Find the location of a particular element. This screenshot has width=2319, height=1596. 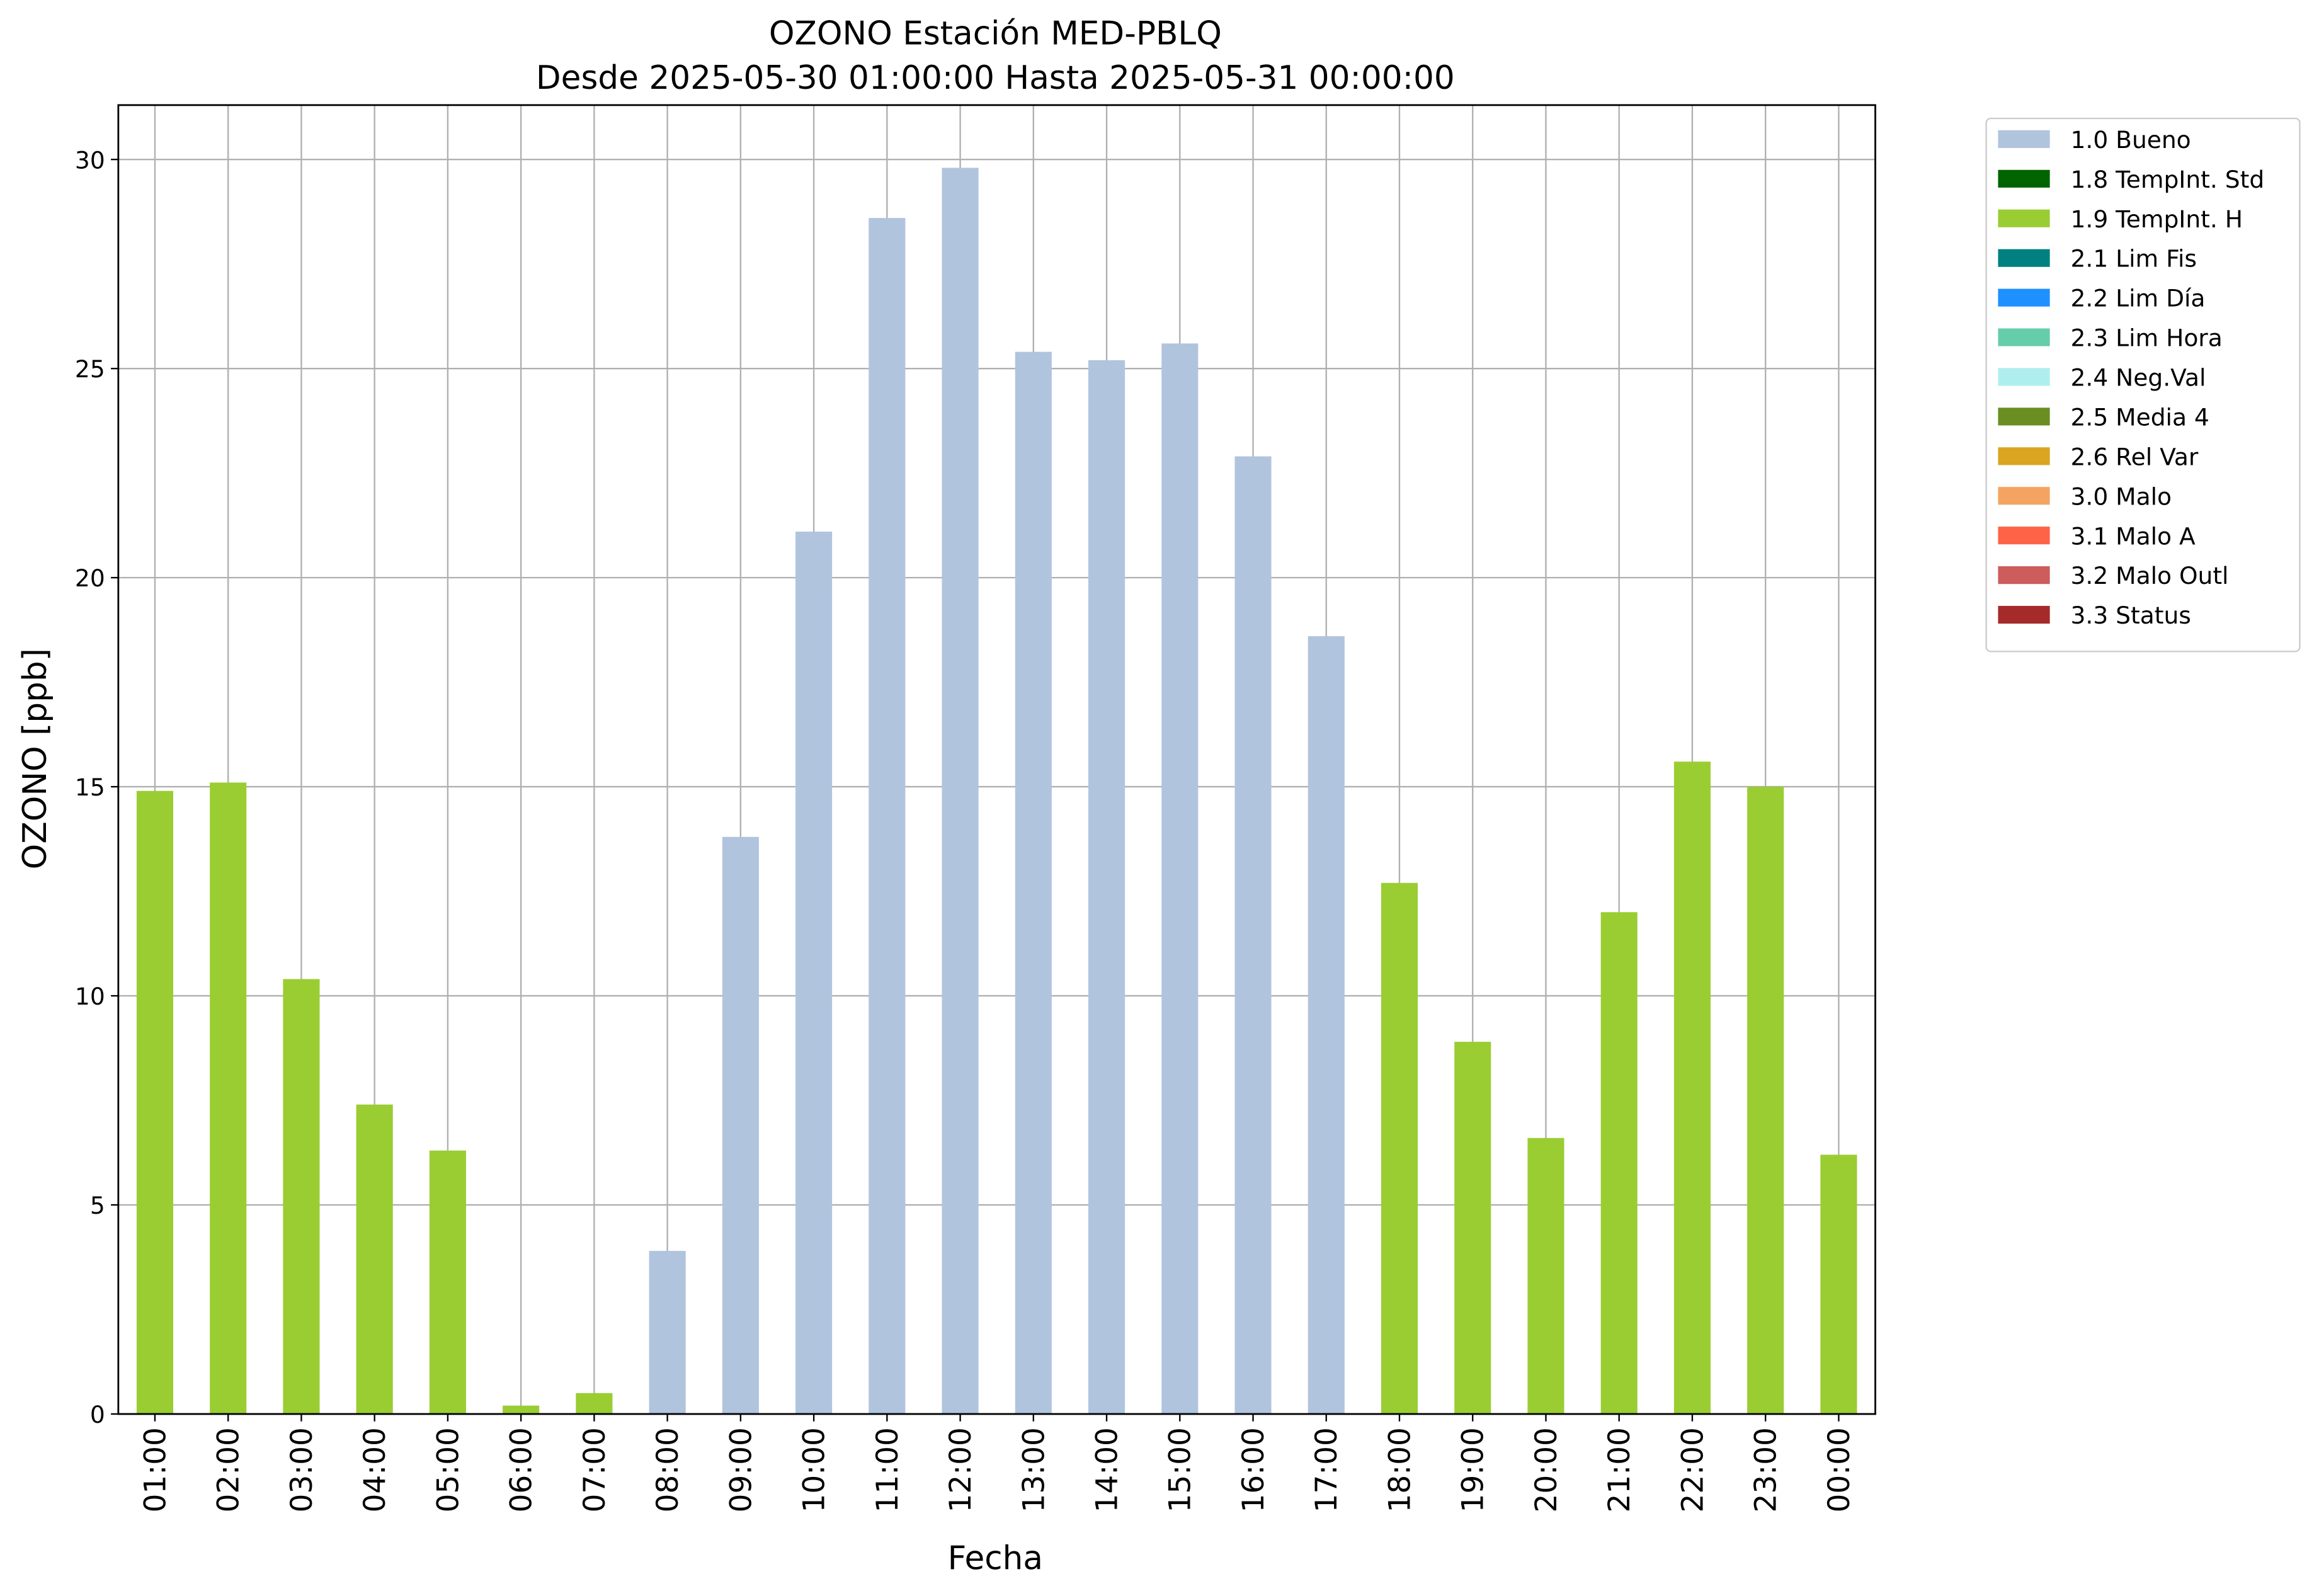

x-tick-label: 04:00 is located at coordinates (375, 1469).